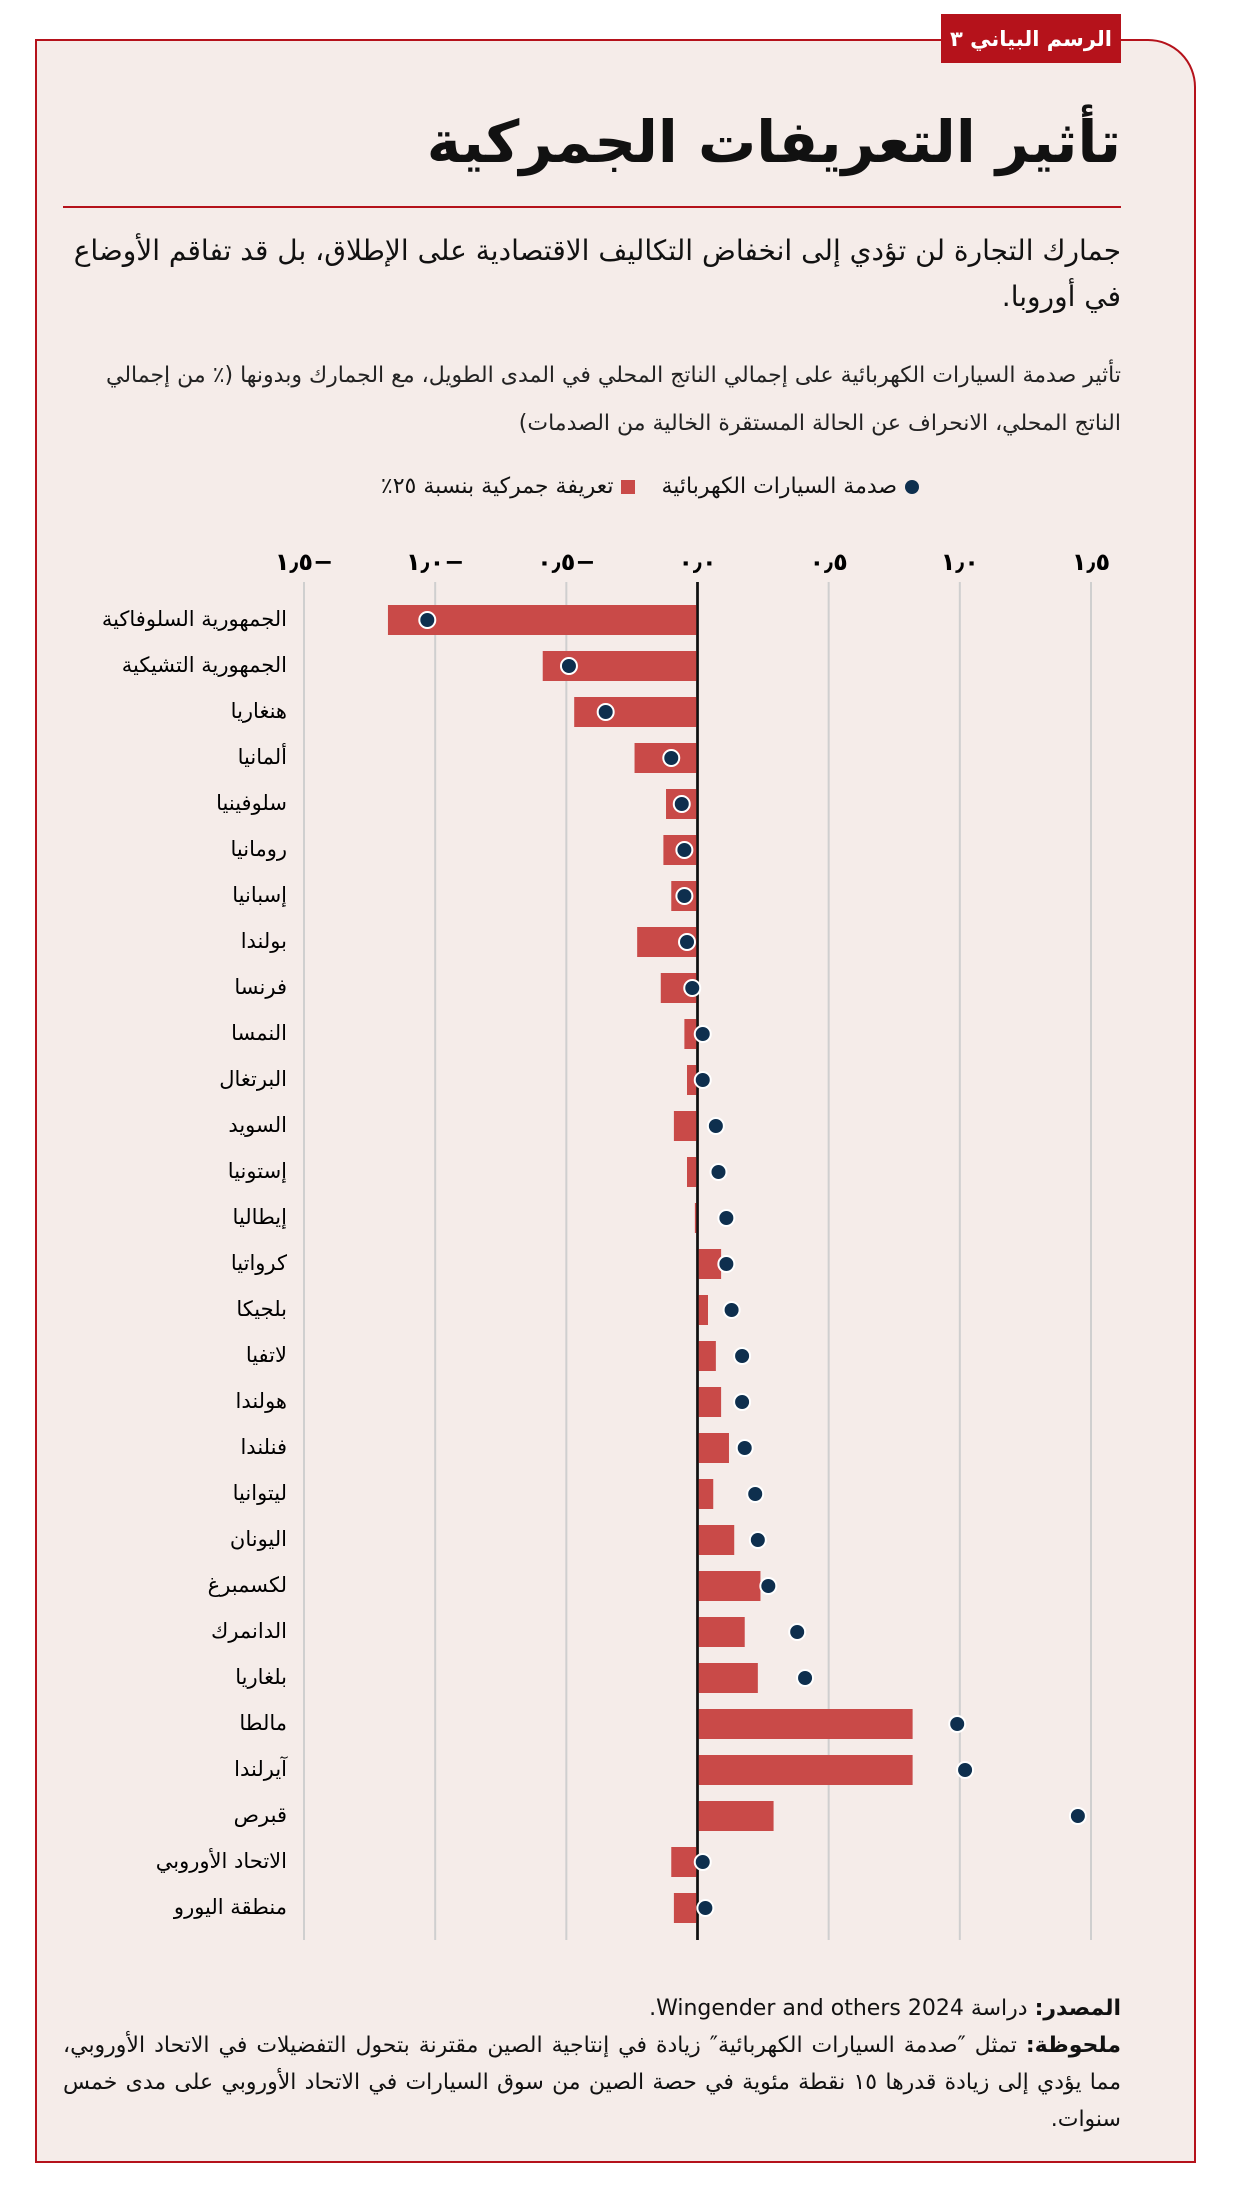 This screenshot has width=1233, height=2209. I want to click on x-tick-label: ٠٫٠, so click(697, 562).